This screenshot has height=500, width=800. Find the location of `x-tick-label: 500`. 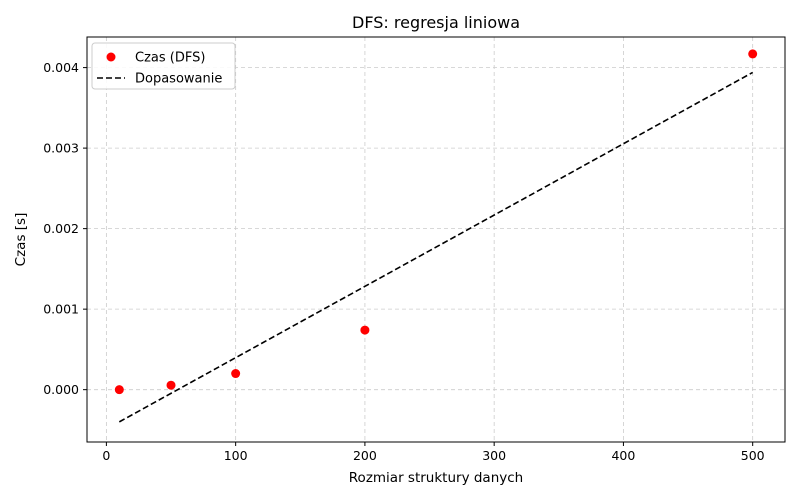

x-tick-label: 500 is located at coordinates (753, 455).